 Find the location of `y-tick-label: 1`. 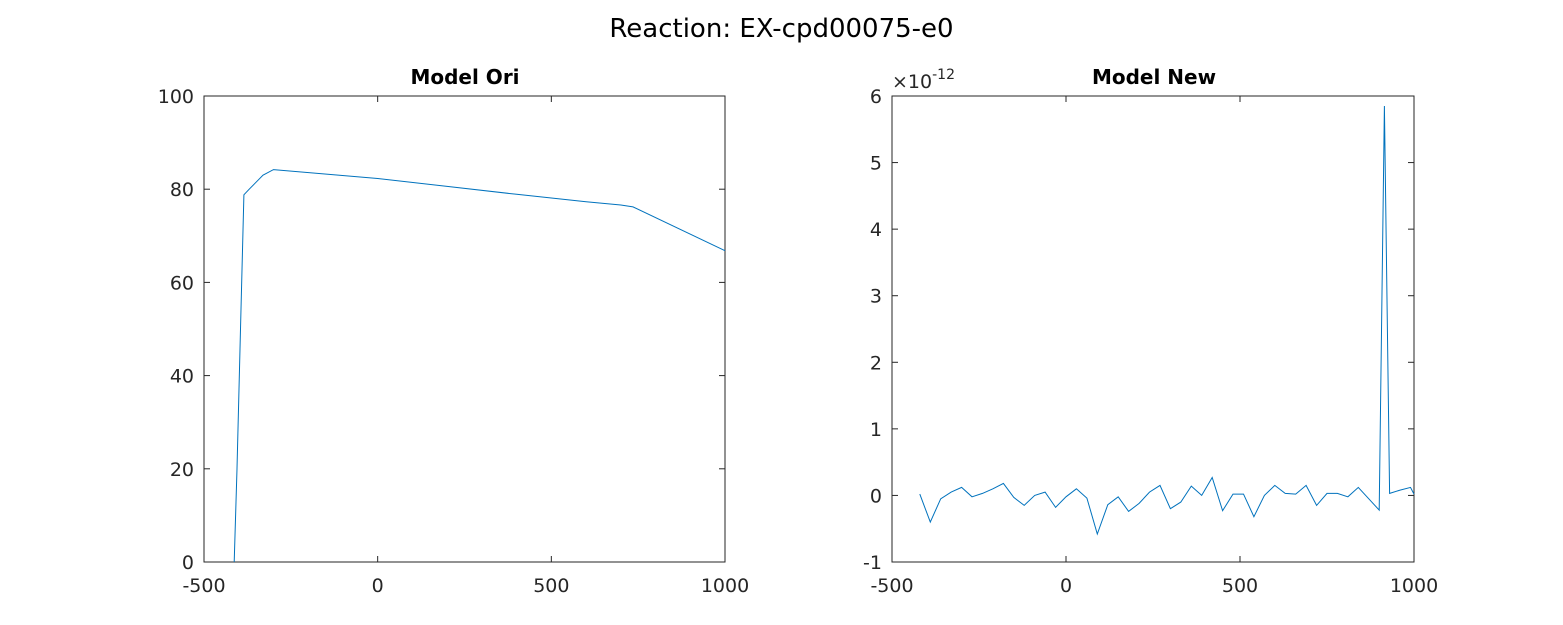

y-tick-label: 1 is located at coordinates (876, 430).